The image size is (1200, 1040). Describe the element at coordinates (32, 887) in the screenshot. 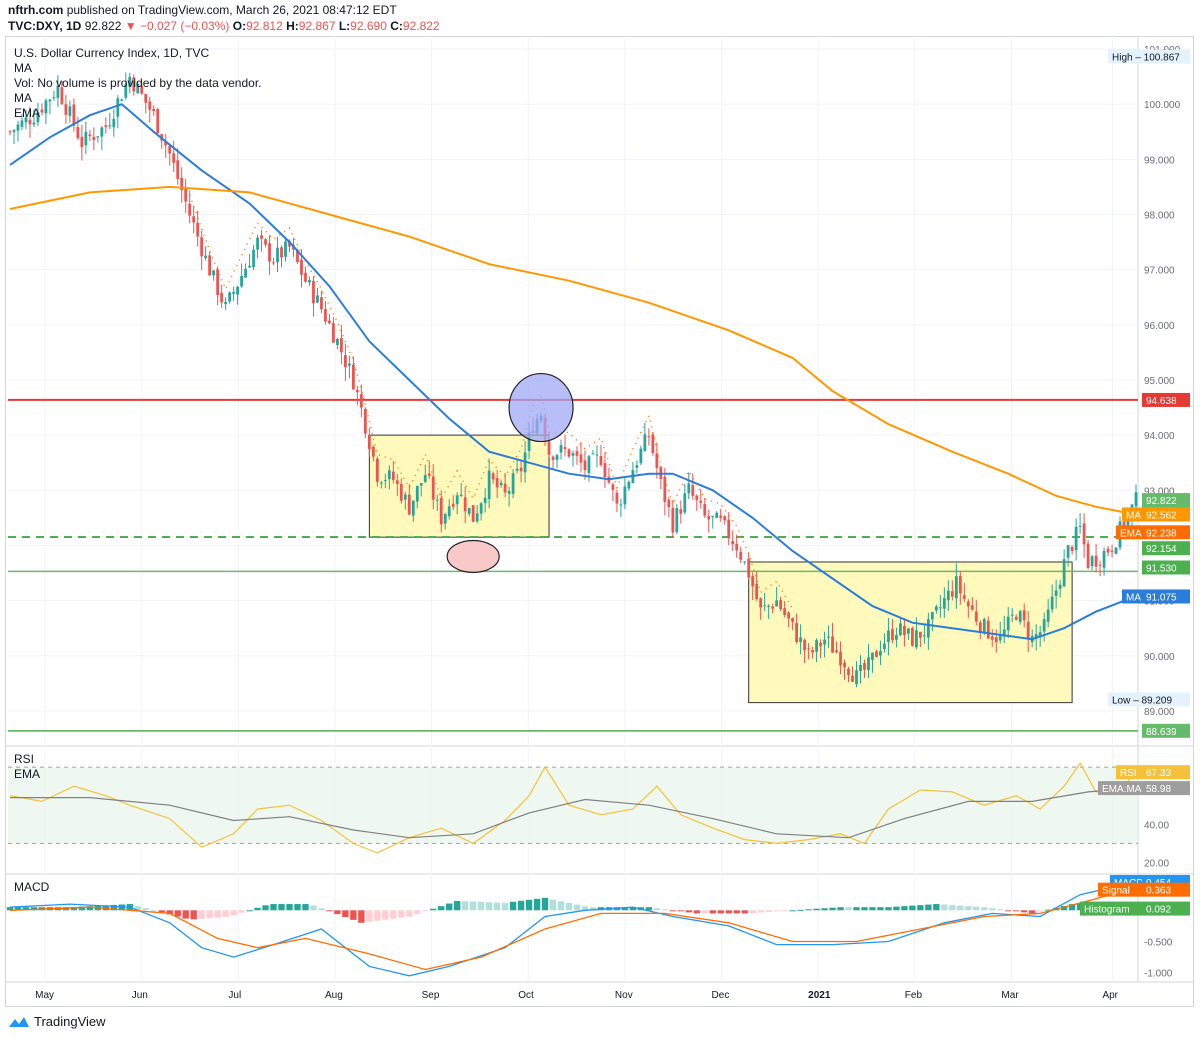

I see `macd-title: MACD` at that location.